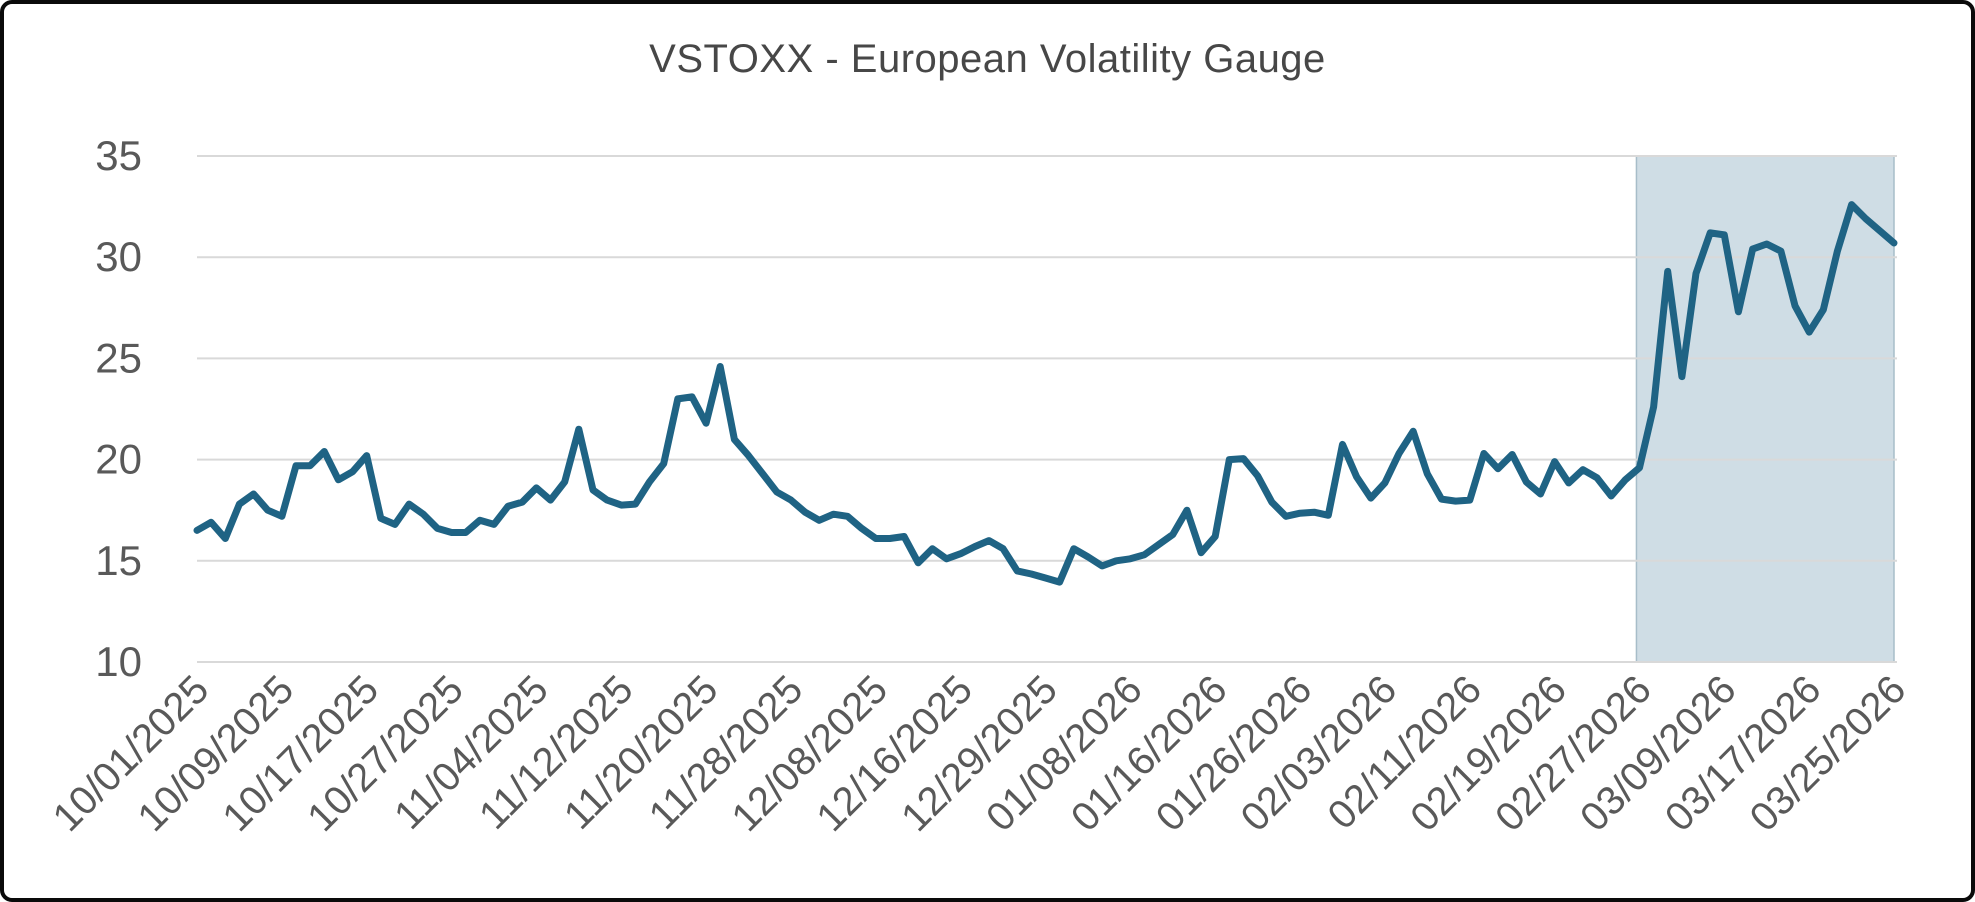 This screenshot has width=1975, height=902. I want to click on highlight-region, so click(1765, 409).